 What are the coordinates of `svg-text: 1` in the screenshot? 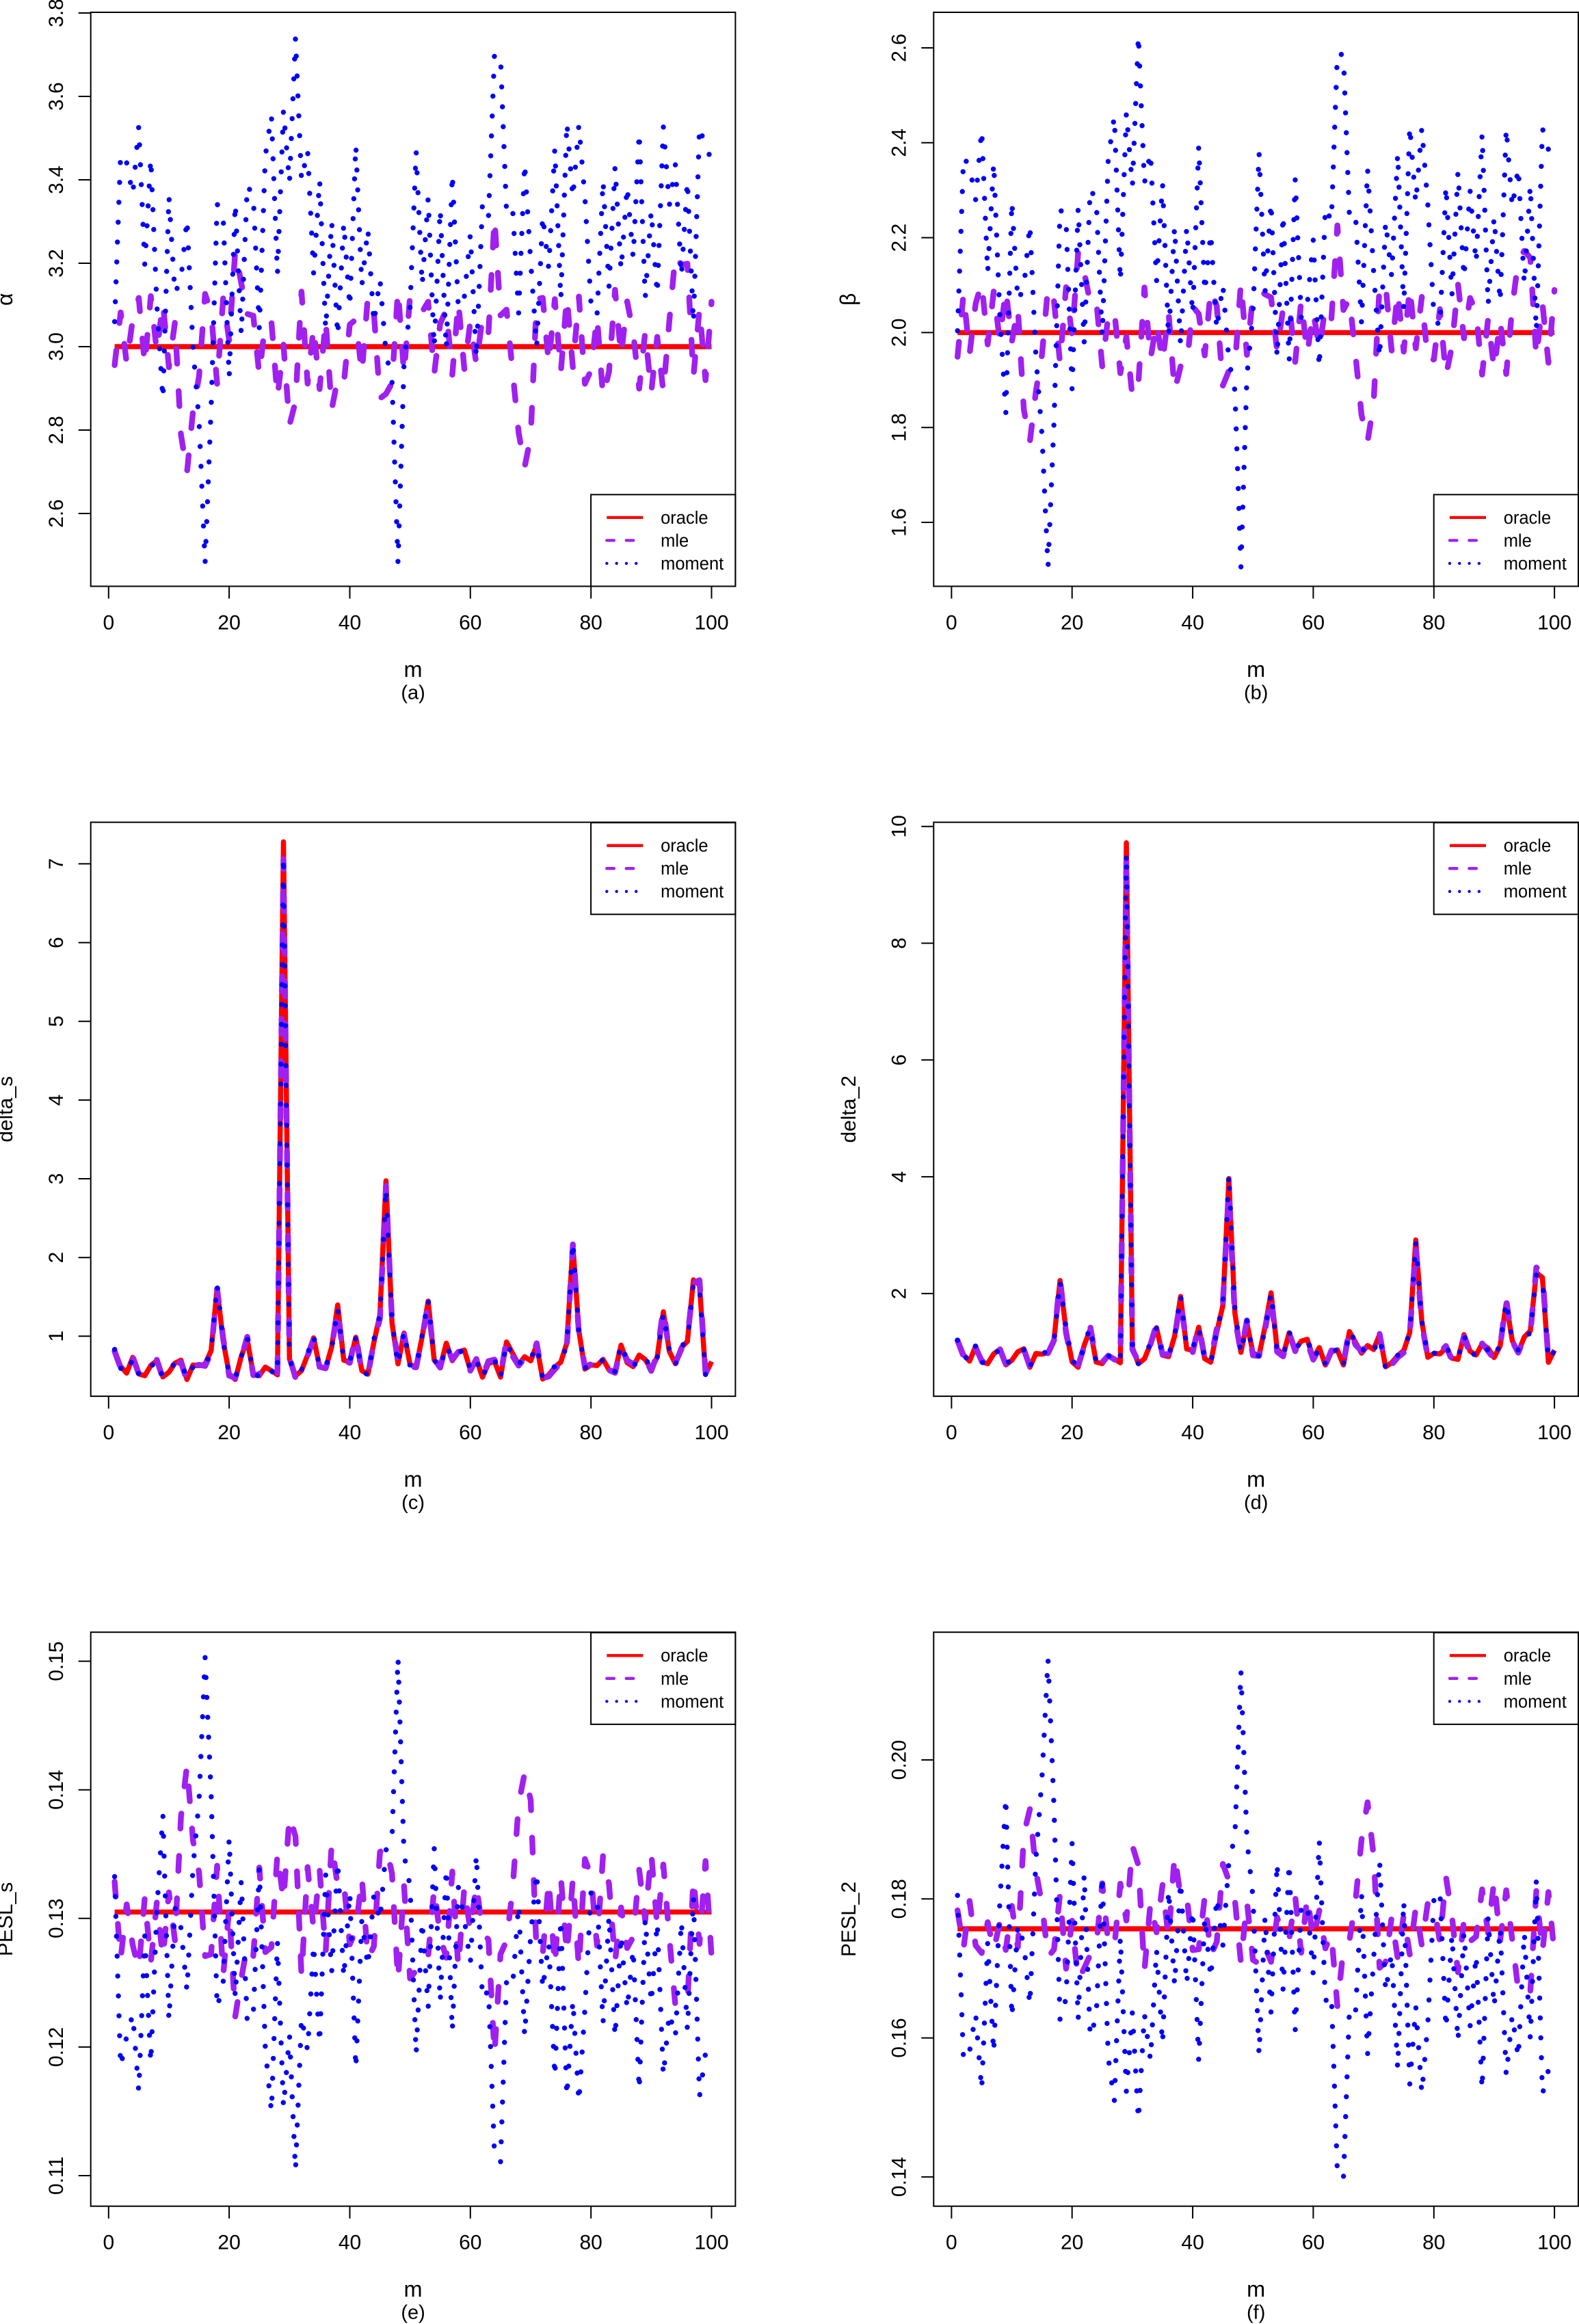 It's located at (56, 1336).